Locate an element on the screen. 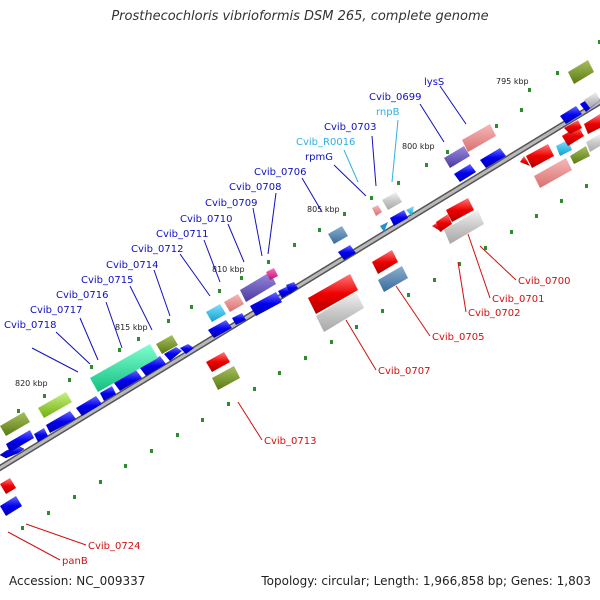  gene-label: Cvib_0705 is located at coordinates (458, 337).